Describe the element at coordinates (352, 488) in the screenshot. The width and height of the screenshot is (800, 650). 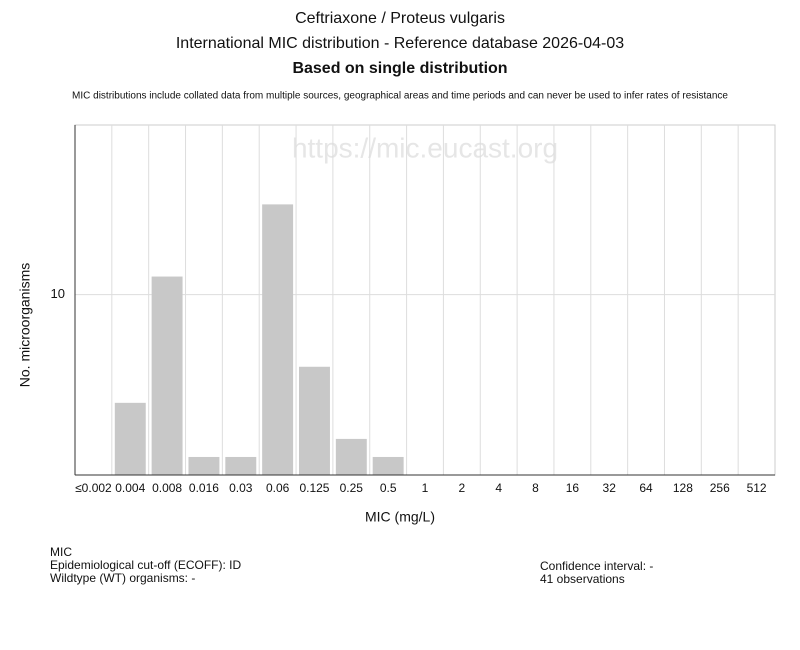
I see `x-tick-label: 0.25` at that location.